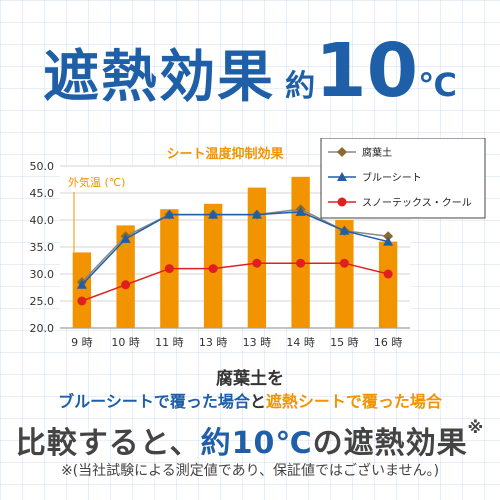  I want to click on legend-label: ブルーシート, so click(392, 177).